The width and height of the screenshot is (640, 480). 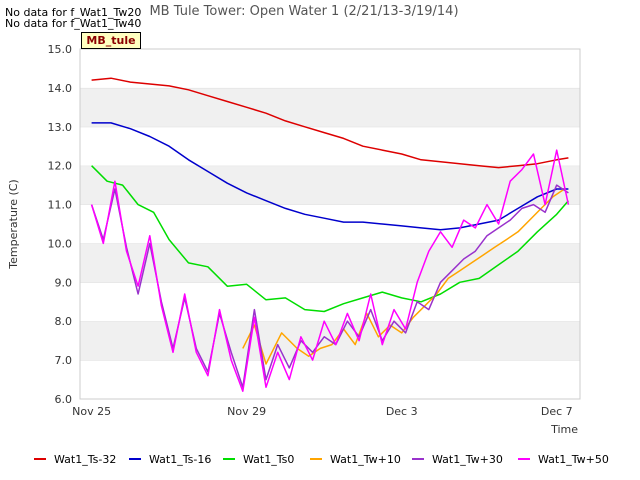 I want to click on y-axis-label: Temperature (C), so click(x=13, y=224).